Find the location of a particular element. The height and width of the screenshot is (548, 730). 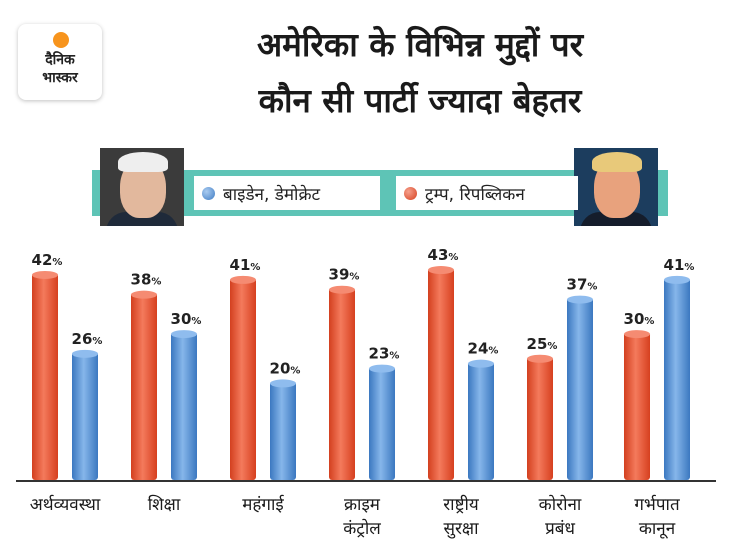

biden-value-label-5: 37% is located at coordinates (582, 285).